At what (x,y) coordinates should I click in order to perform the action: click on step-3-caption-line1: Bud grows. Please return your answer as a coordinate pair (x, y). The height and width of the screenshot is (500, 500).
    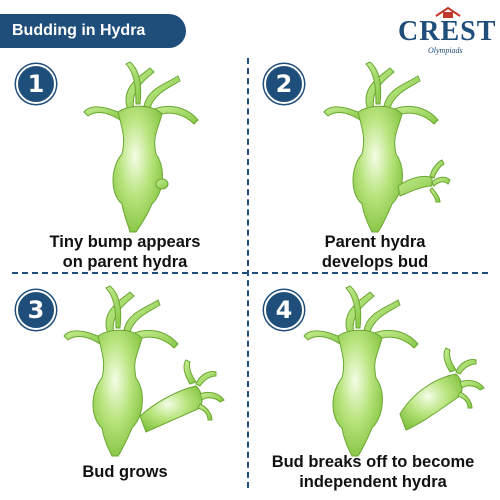
    Looking at the image, I should click on (125, 472).